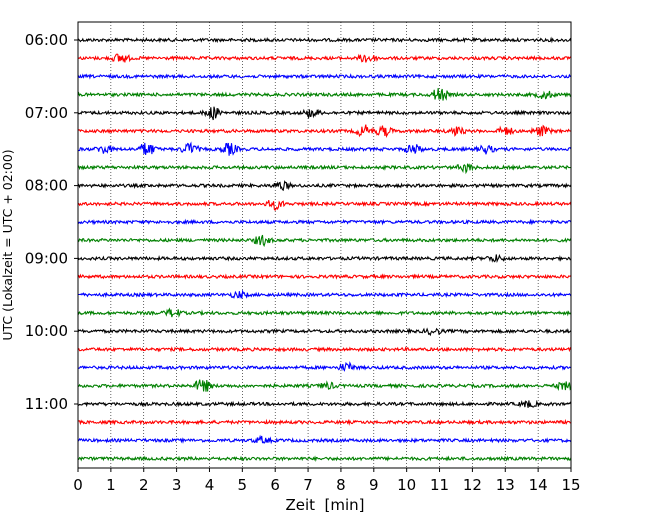 This screenshot has height=520, width=650. I want to click on x-tick-label: 3, so click(177, 485).